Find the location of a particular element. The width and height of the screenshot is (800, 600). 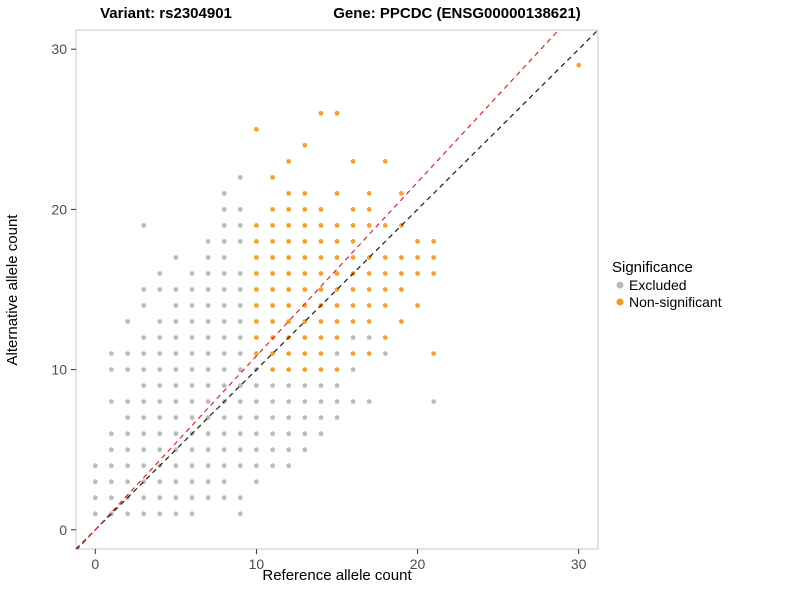

y-axis-title: Alternative allele count is located at coordinates (12, 290).